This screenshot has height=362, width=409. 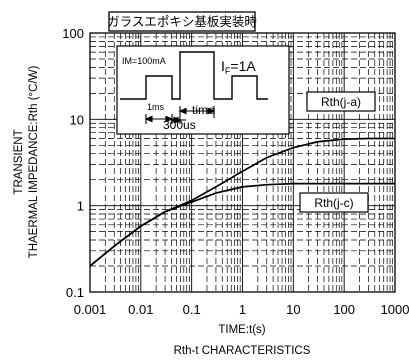 What do you see at coordinates (179, 125) in the screenshot?
I see `inset-period-label: 300us` at bounding box center [179, 125].